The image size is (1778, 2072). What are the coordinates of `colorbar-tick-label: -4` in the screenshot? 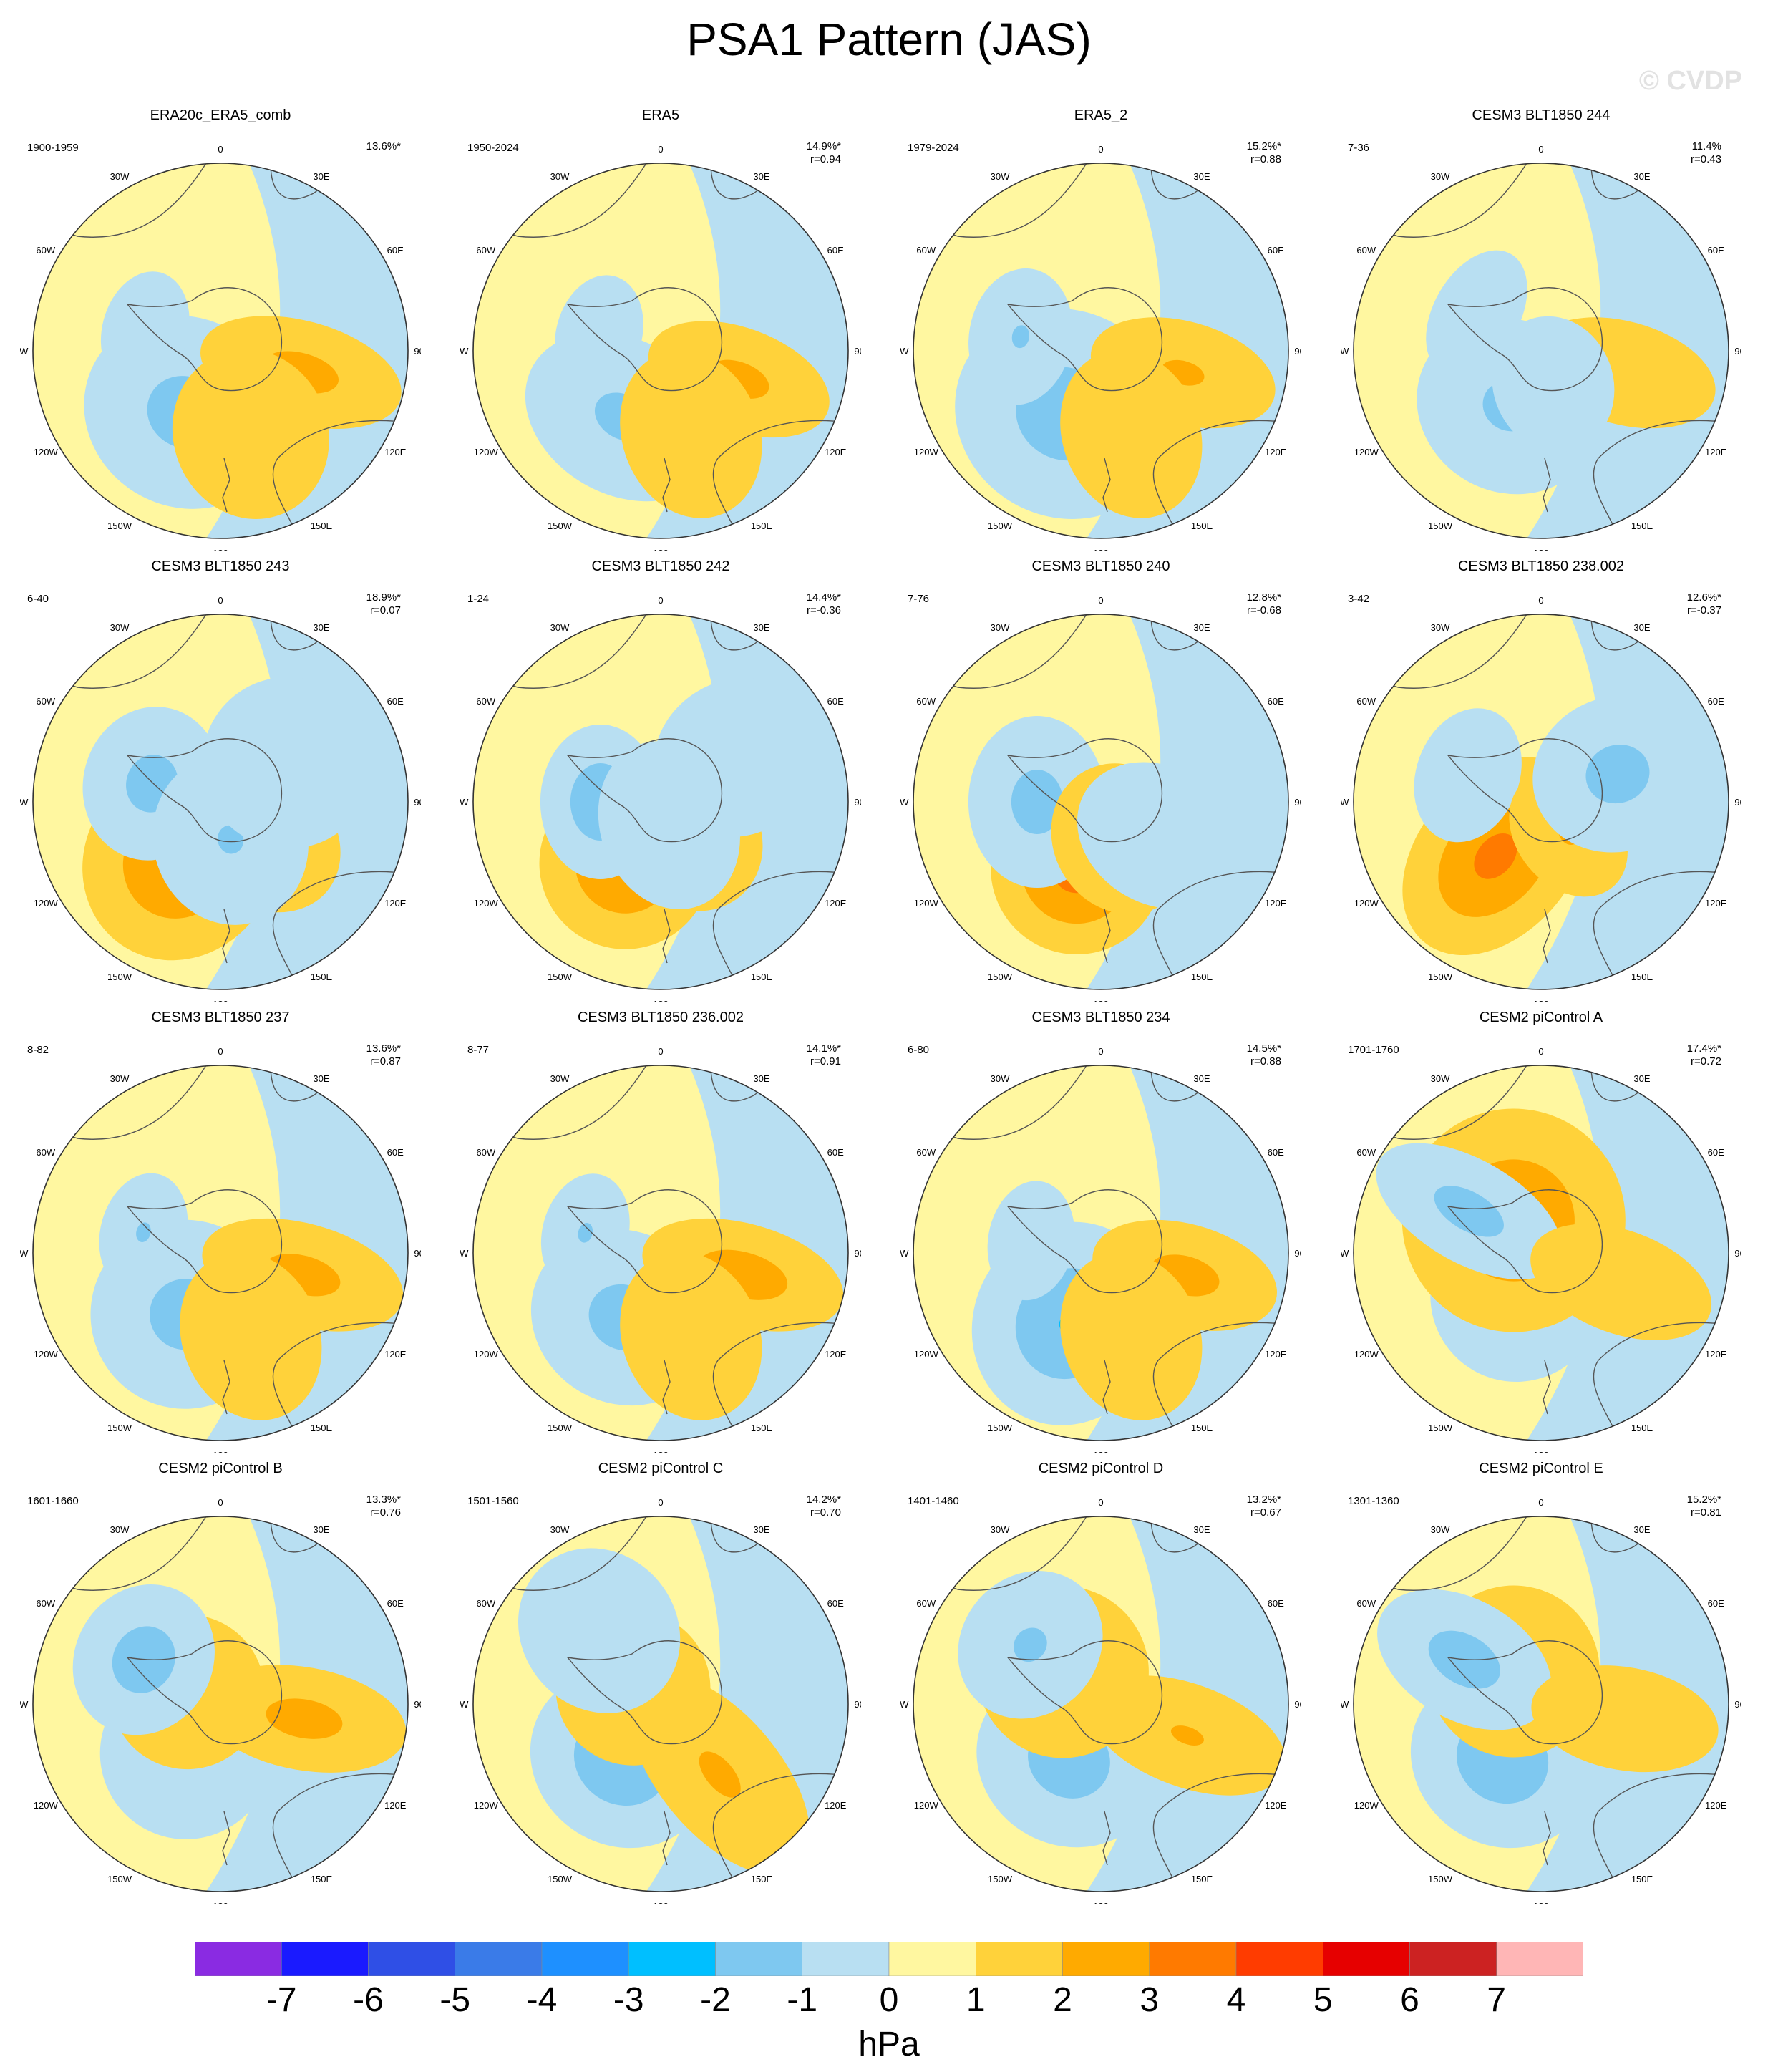 It's located at (542, 2000).